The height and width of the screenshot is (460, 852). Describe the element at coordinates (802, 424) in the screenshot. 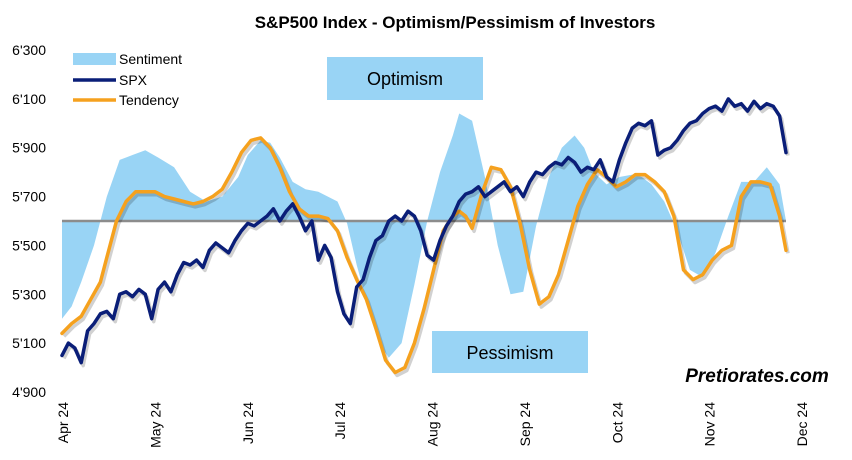

I see `x-tick-label: Dec 24` at that location.